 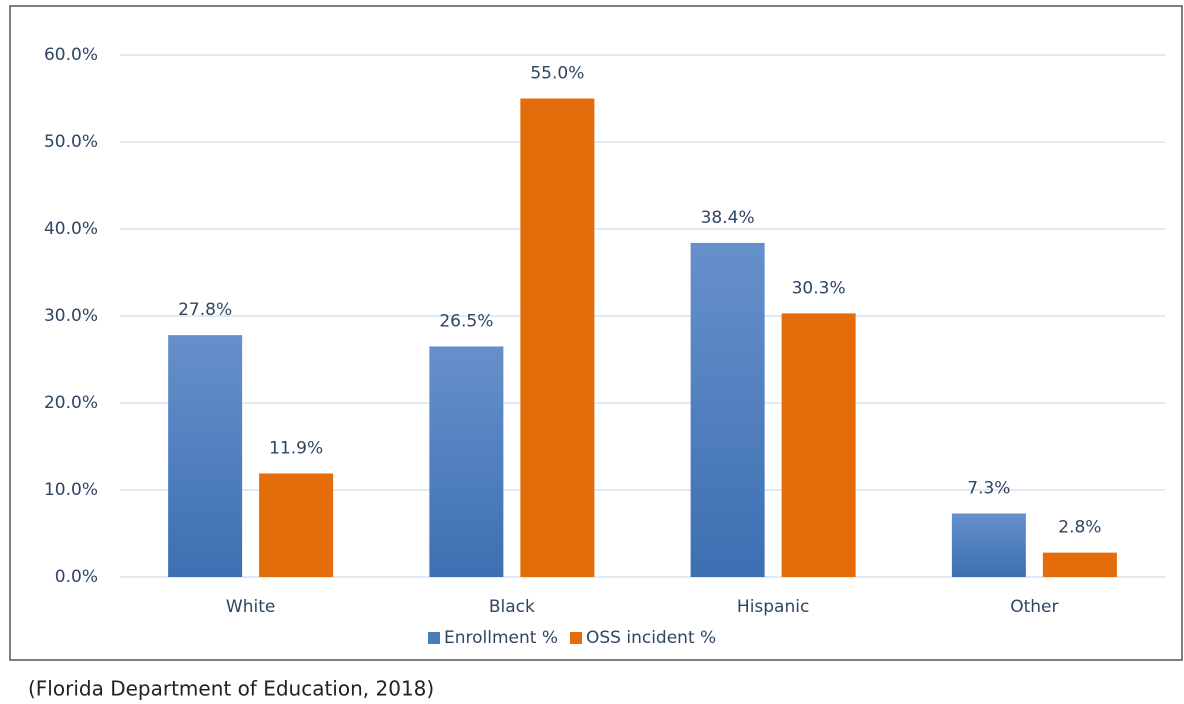 I want to click on y-tick-label: 10.0%, so click(x=71, y=490).